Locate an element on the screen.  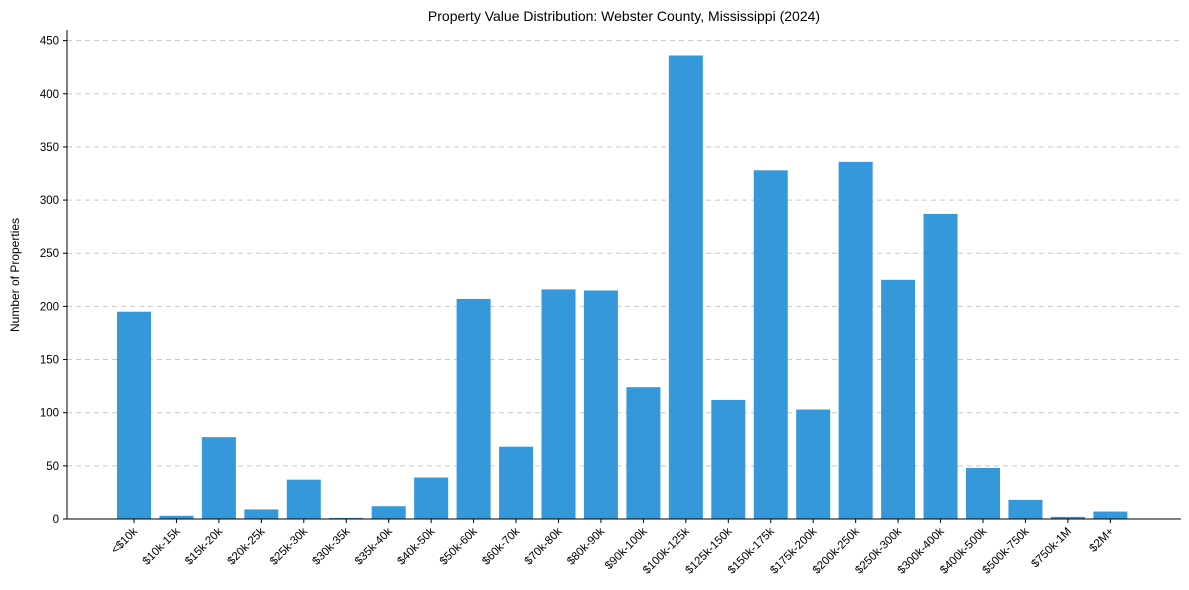
x-tick-label: $60k-70k is located at coordinates (501, 546).